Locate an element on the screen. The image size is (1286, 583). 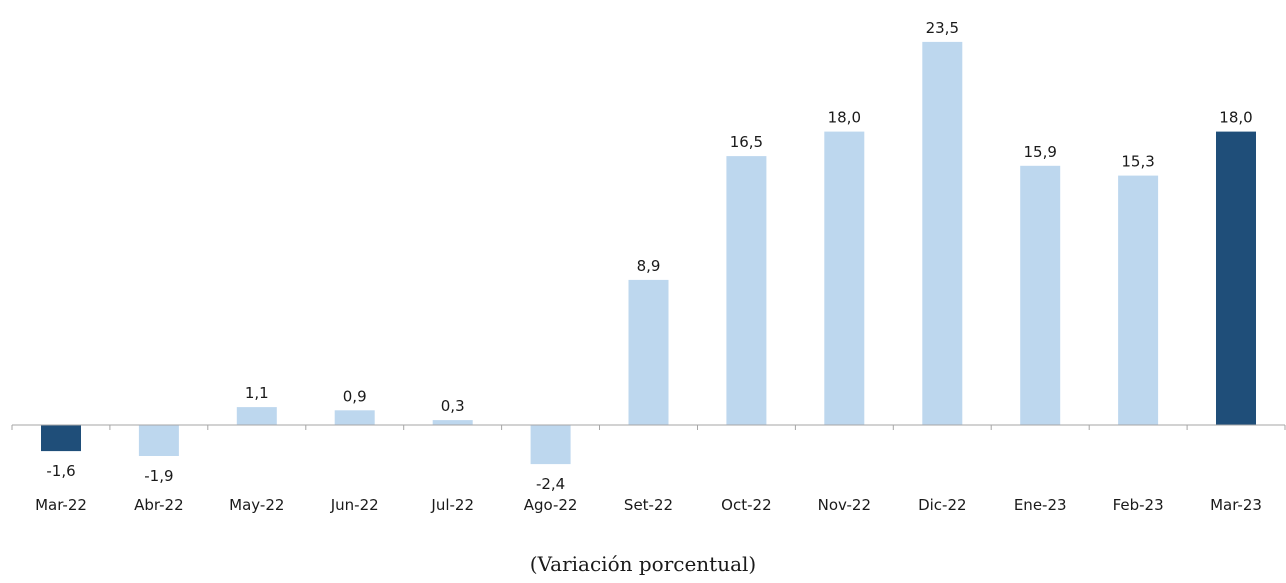
category-label-set-22: Set-22 is located at coordinates (648, 505).